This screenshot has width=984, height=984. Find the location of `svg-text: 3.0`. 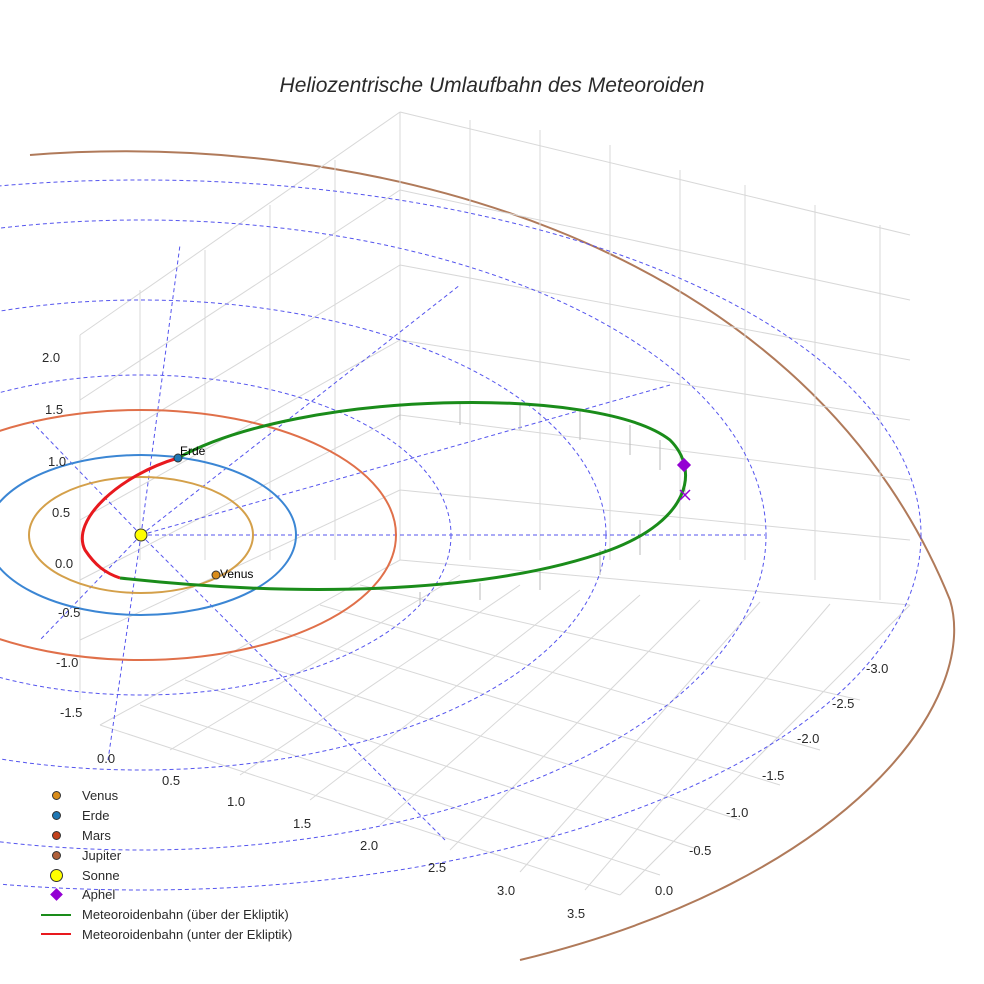

svg-text: 3.0 is located at coordinates (506, 890).